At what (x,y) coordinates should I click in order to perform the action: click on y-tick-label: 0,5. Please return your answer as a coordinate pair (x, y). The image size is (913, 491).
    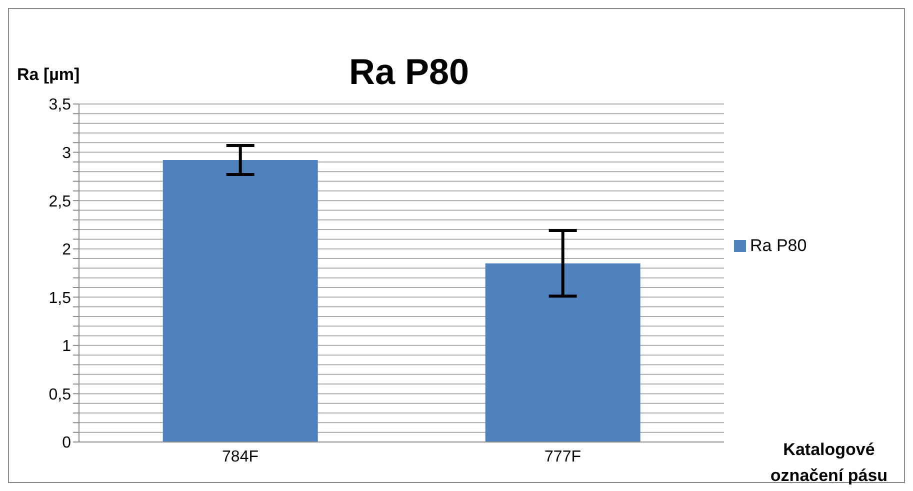
    Looking at the image, I should click on (60, 395).